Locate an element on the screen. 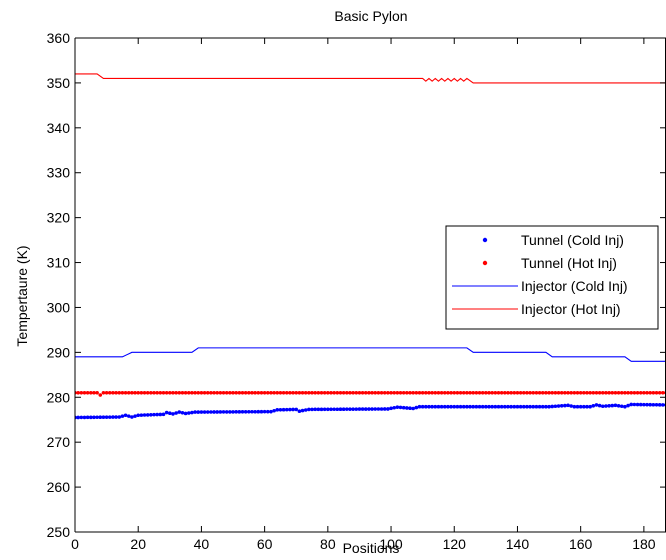 This screenshot has height=560, width=666. legend-box is located at coordinates (552, 277).